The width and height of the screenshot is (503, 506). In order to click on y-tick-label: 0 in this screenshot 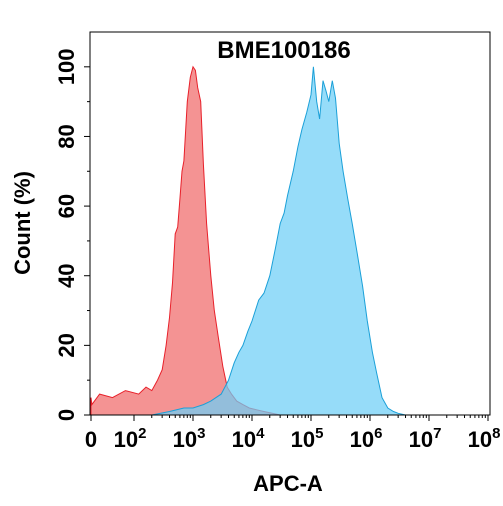, I will do `click(66, 415)`.